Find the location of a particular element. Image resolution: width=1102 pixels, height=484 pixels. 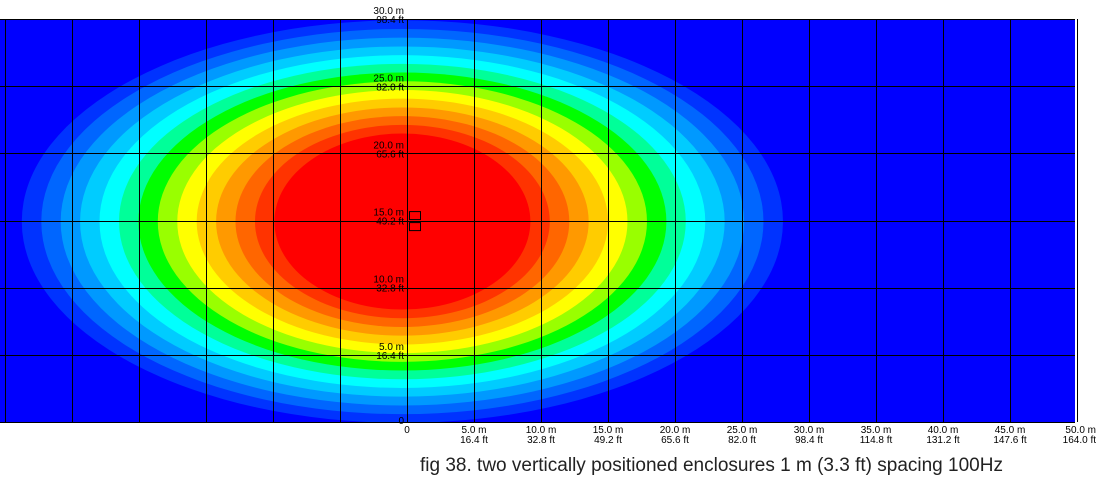

y-tick-feet: 98.4 ft is located at coordinates (390, 20).